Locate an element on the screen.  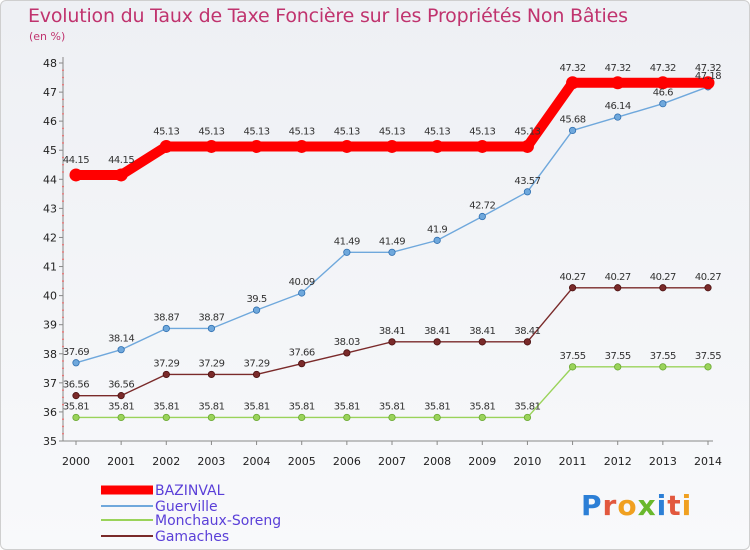
data-label-gamaches: 38.41 is located at coordinates (482, 331).